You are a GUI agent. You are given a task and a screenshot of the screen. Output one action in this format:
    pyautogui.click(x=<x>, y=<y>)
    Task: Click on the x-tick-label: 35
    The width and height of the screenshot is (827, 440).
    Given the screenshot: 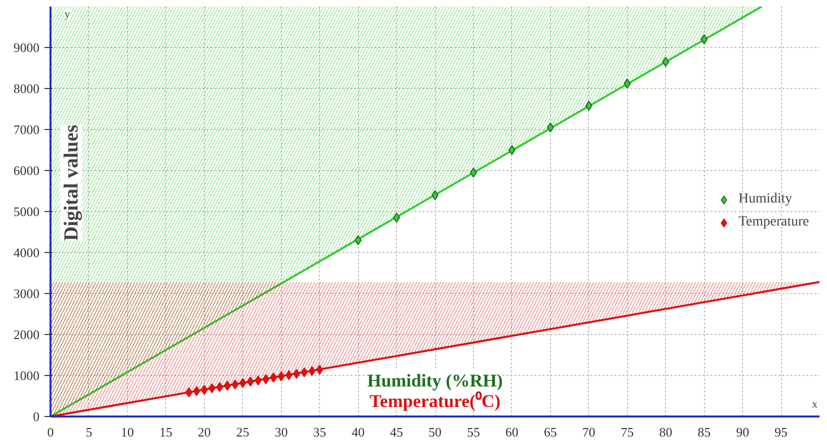 What is the action you would take?
    pyautogui.click(x=319, y=432)
    